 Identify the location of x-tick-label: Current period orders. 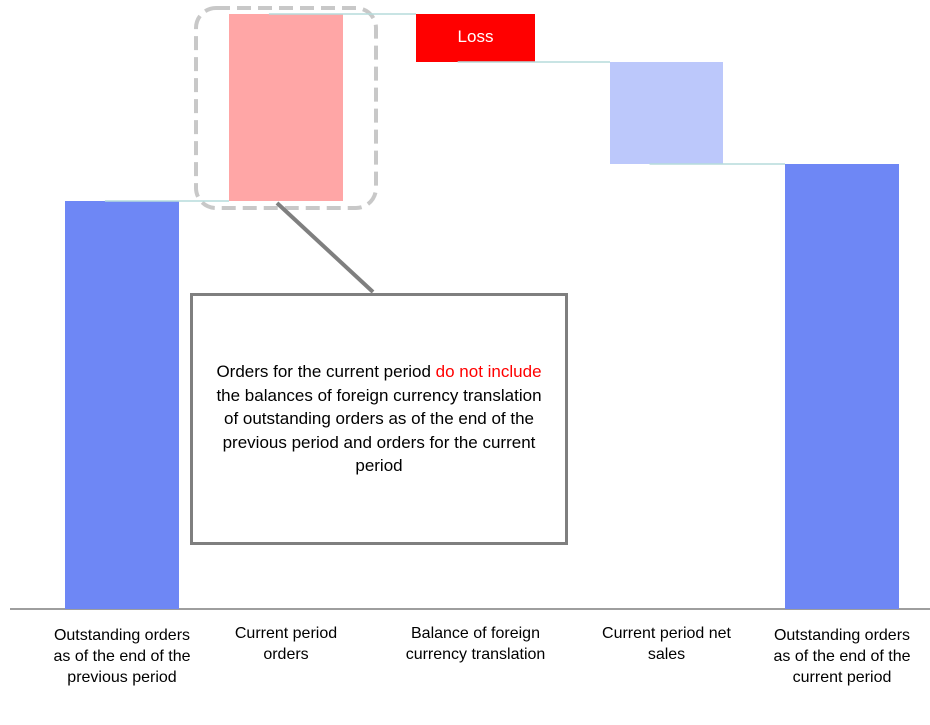
(286, 644).